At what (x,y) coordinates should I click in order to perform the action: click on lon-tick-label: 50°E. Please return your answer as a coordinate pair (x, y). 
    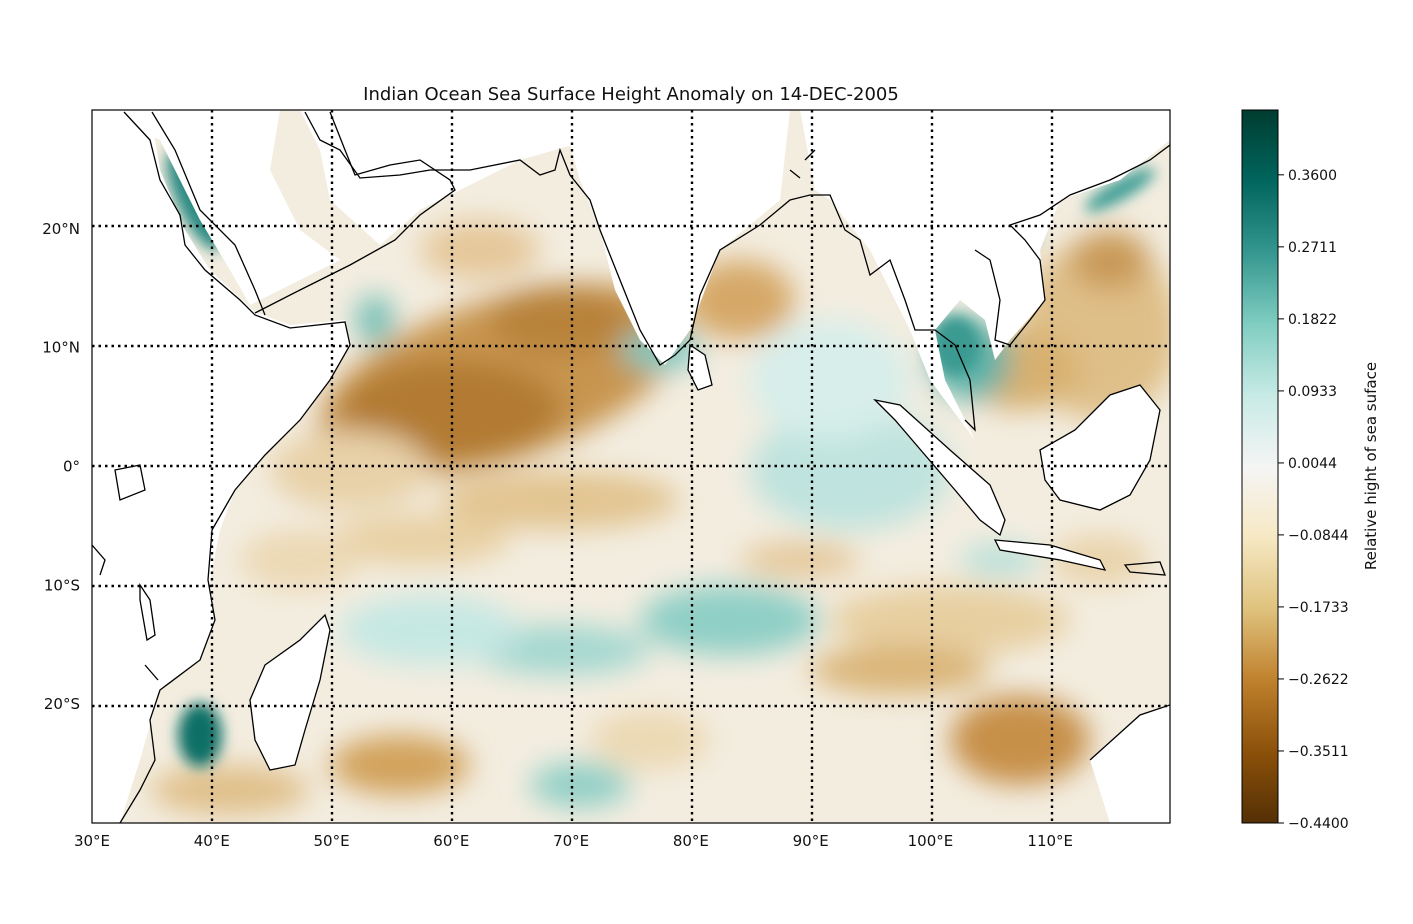
    Looking at the image, I should click on (332, 841).